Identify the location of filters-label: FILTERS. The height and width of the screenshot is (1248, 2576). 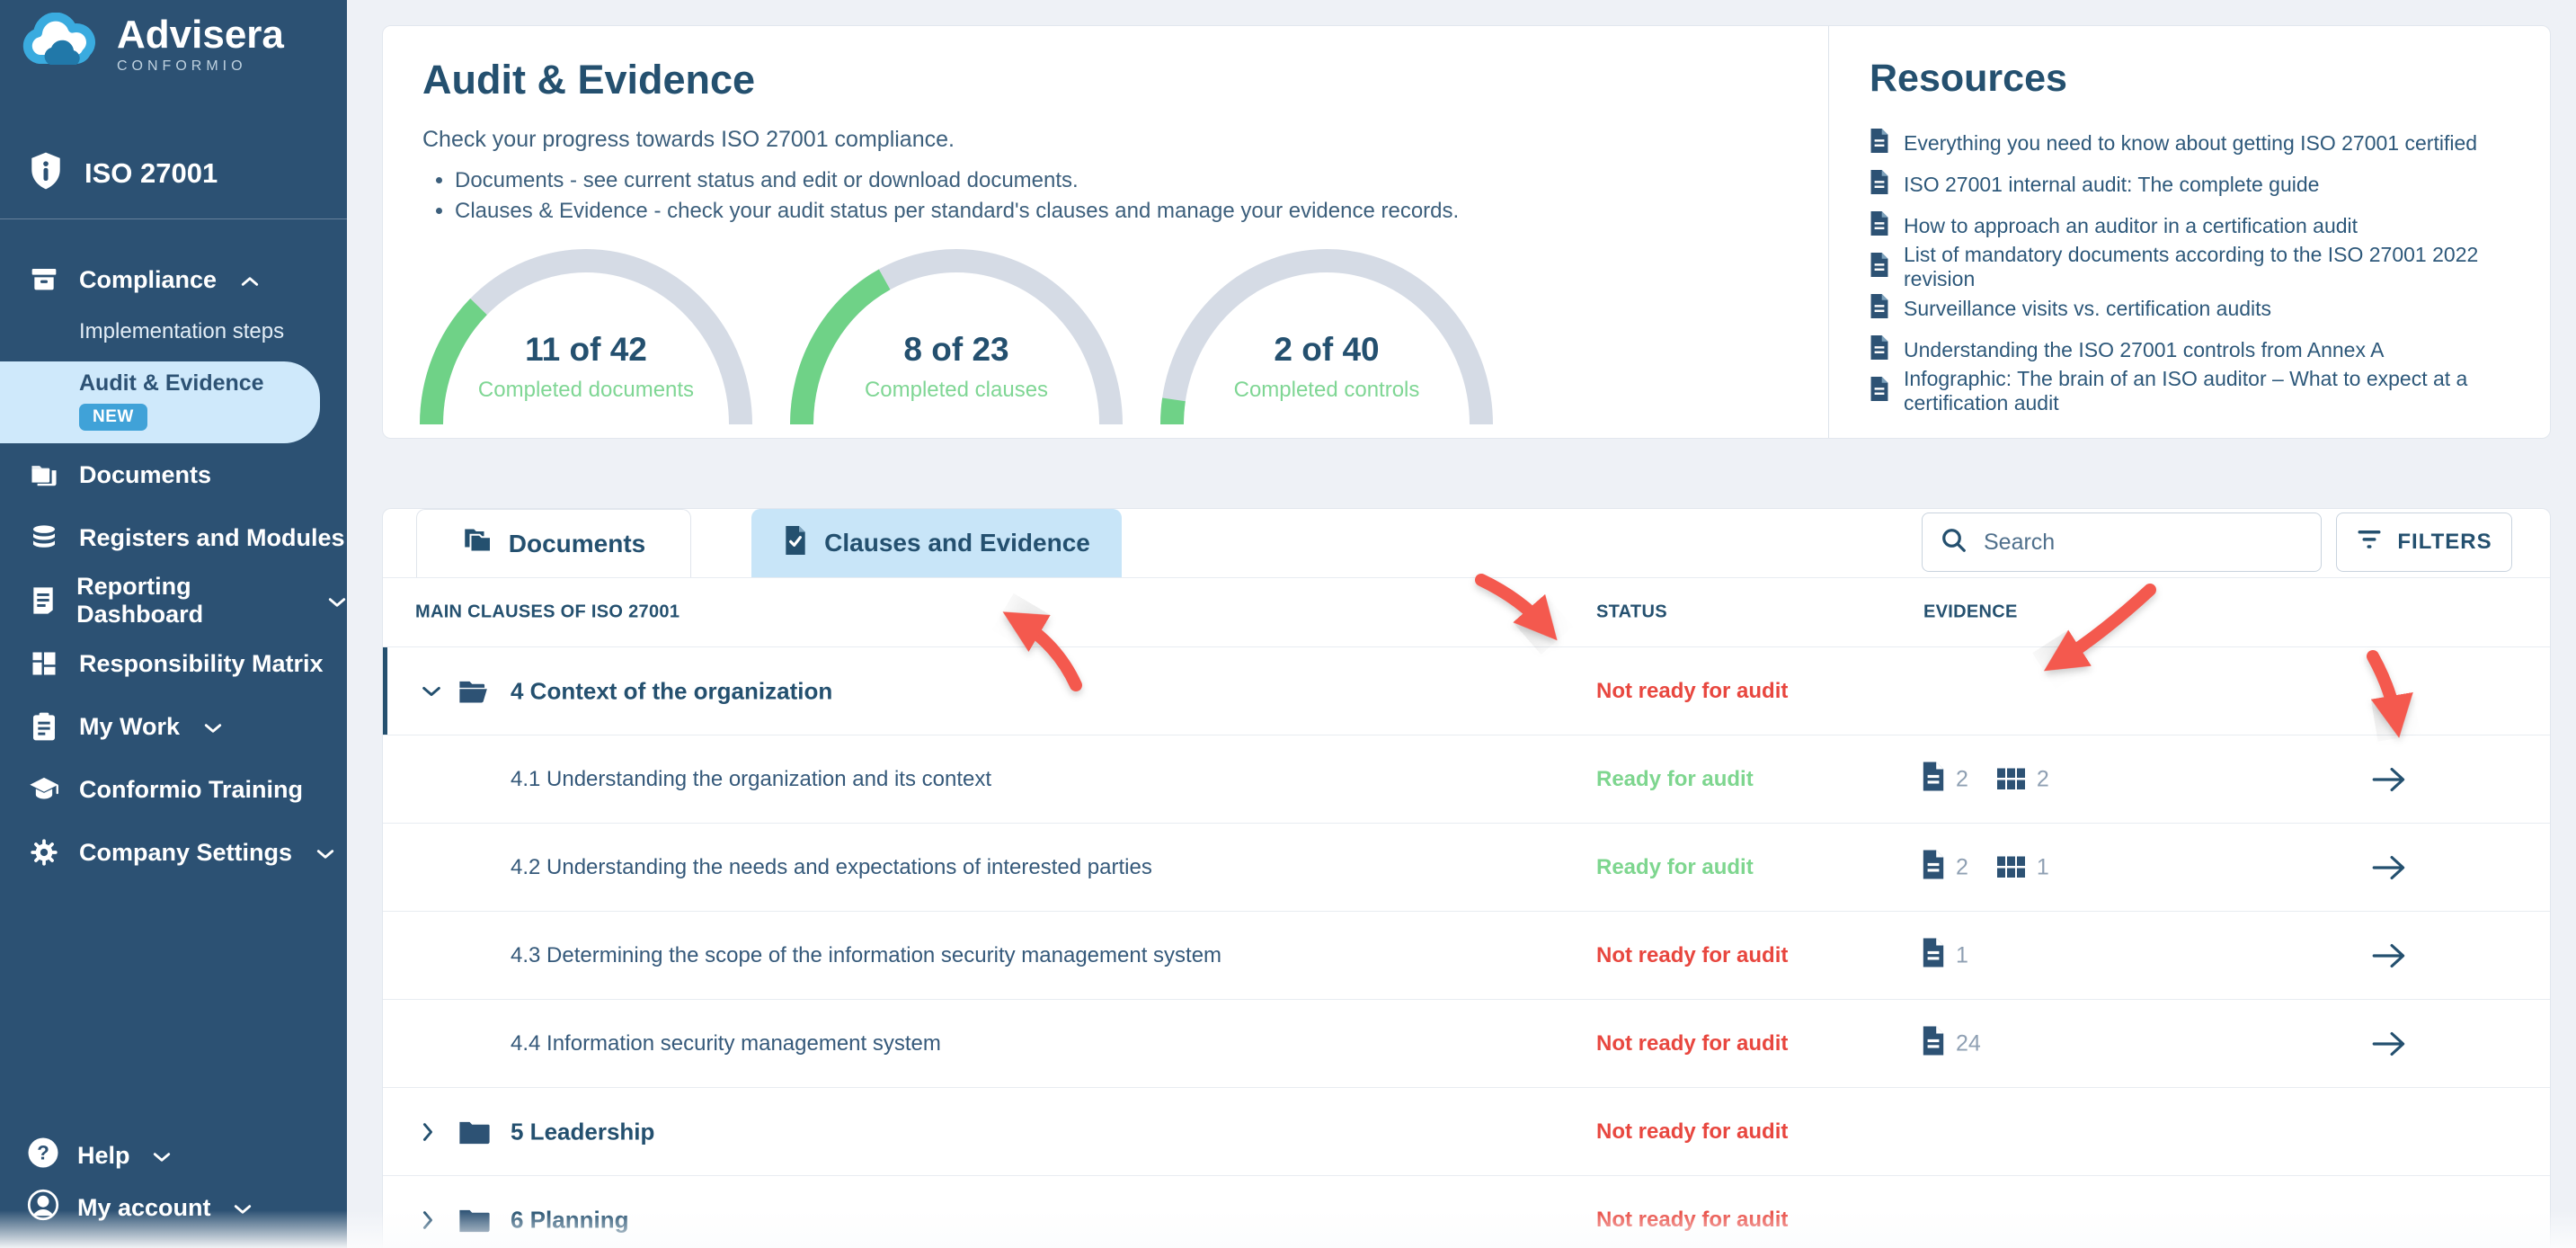
(2444, 542).